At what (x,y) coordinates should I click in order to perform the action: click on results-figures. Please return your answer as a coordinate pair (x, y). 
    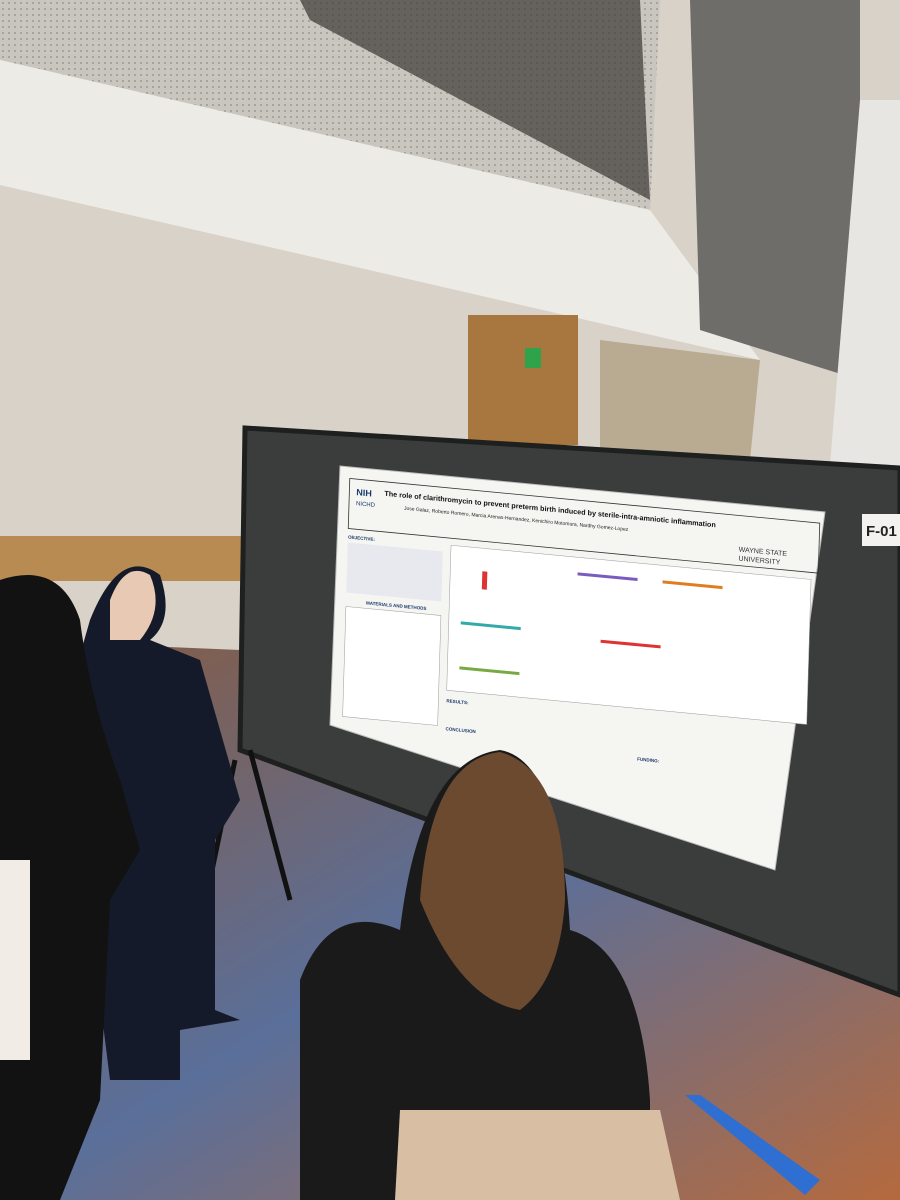
    Looking at the image, I should click on (629, 634).